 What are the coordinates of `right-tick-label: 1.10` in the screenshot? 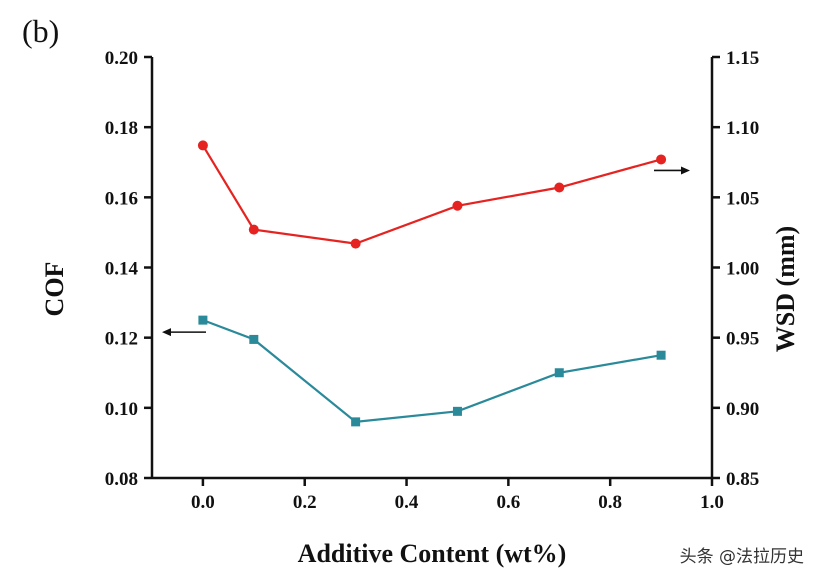 It's located at (742, 128).